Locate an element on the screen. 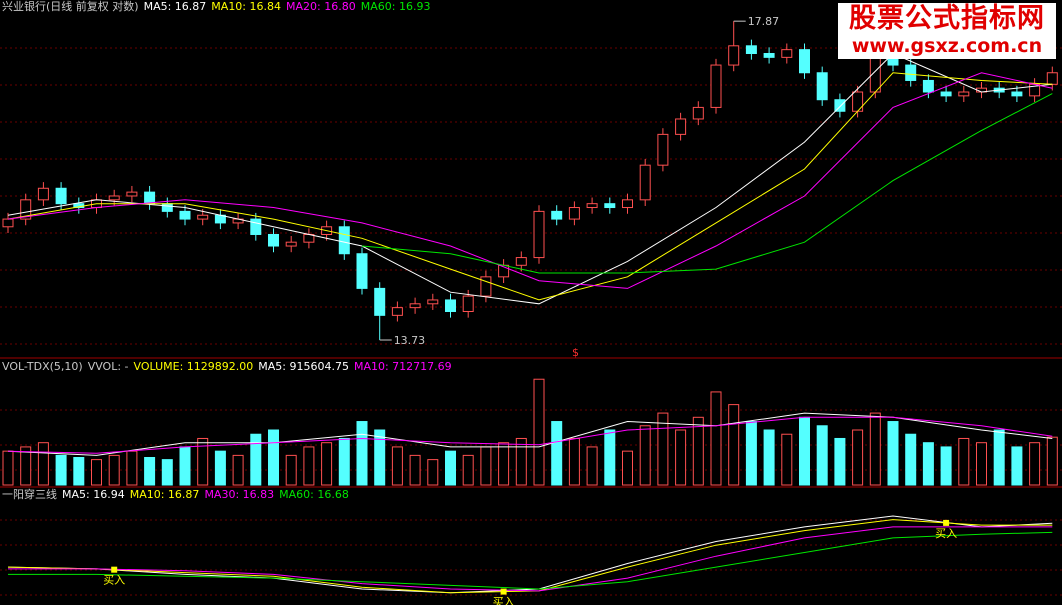 This screenshot has height=605, width=1062. header-item: VOL-TDX(5,10) is located at coordinates (42, 366).